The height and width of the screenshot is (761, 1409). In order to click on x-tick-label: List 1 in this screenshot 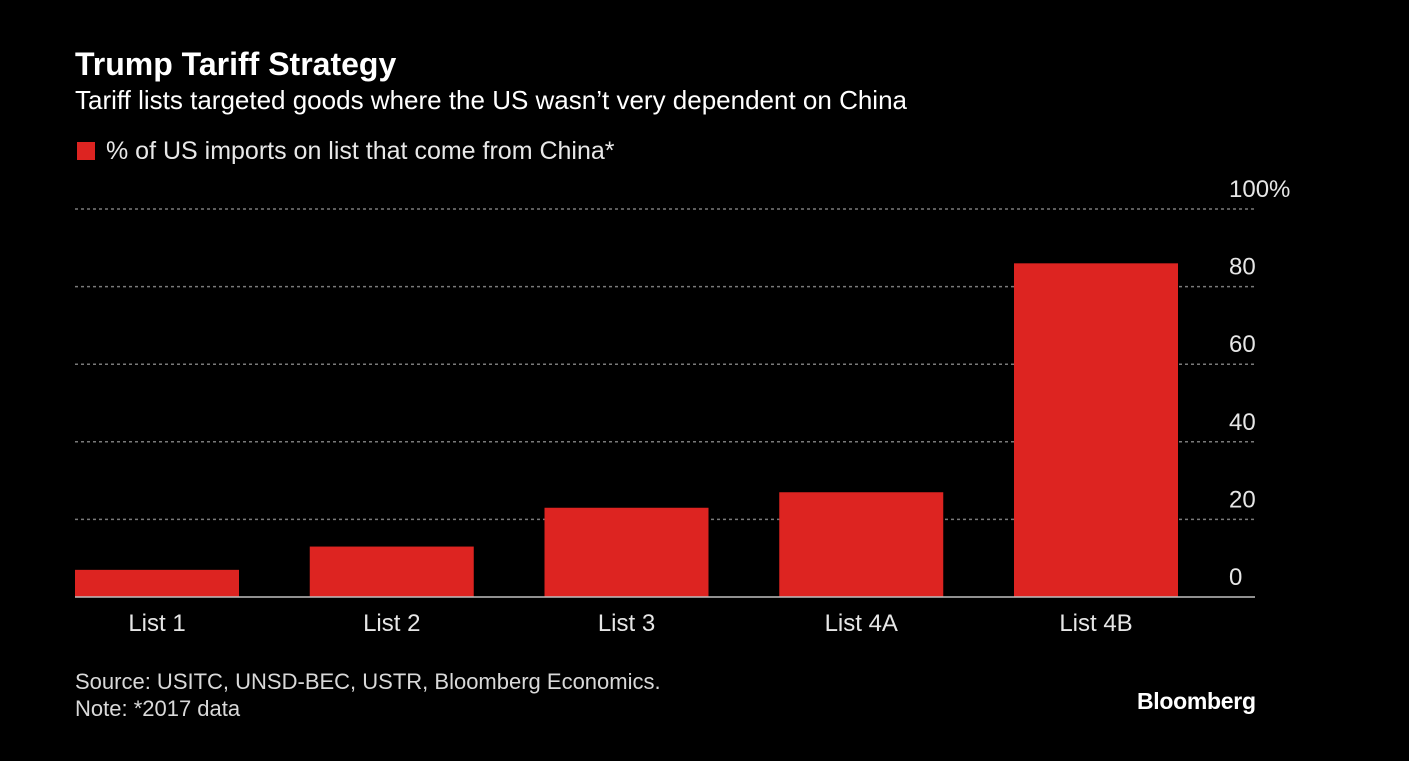, I will do `click(156, 623)`.